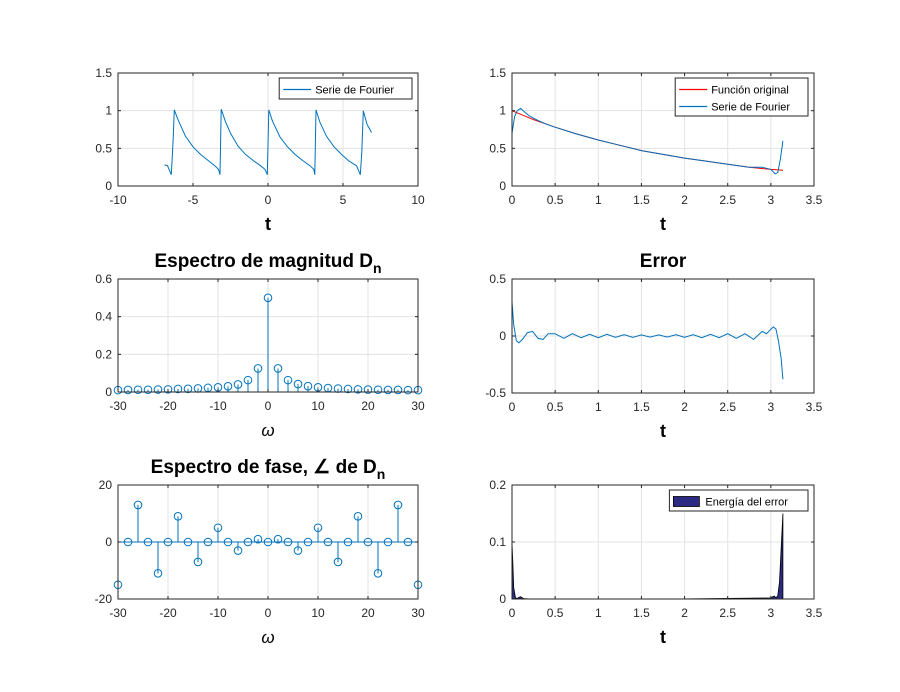 This screenshot has height=692, width=900. What do you see at coordinates (502, 111) in the screenshot?
I see `y-tick-label: 1` at bounding box center [502, 111].